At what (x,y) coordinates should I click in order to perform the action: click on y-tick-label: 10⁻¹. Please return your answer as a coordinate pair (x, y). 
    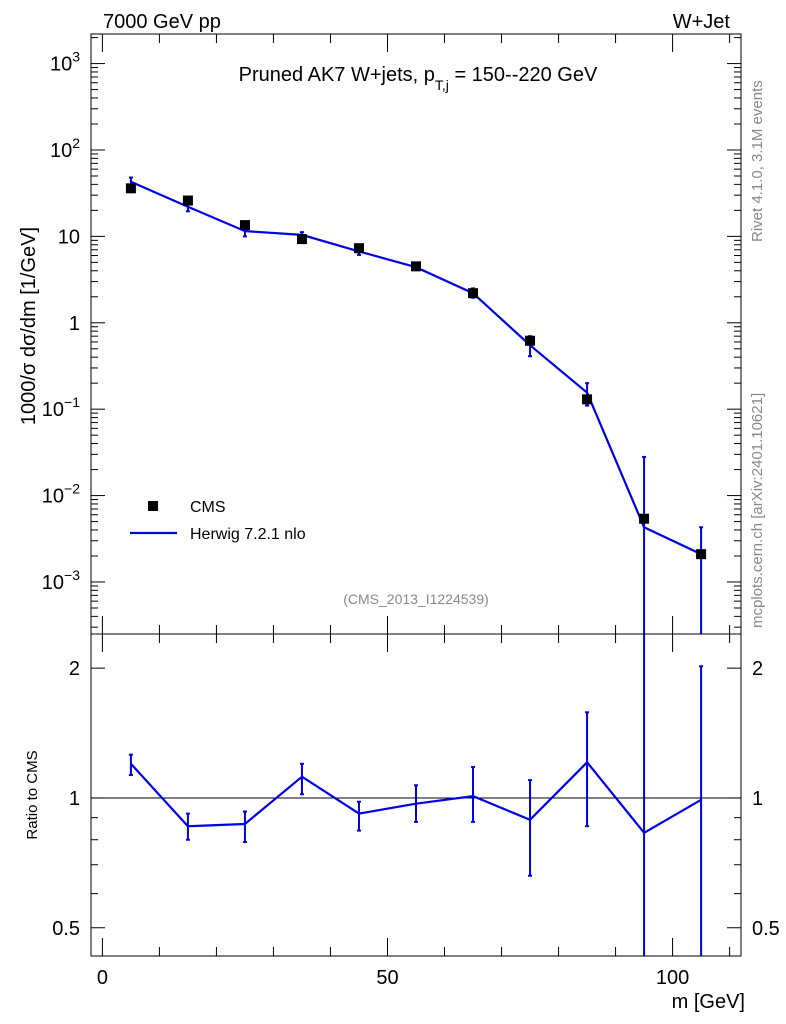
    Looking at the image, I should click on (61, 407).